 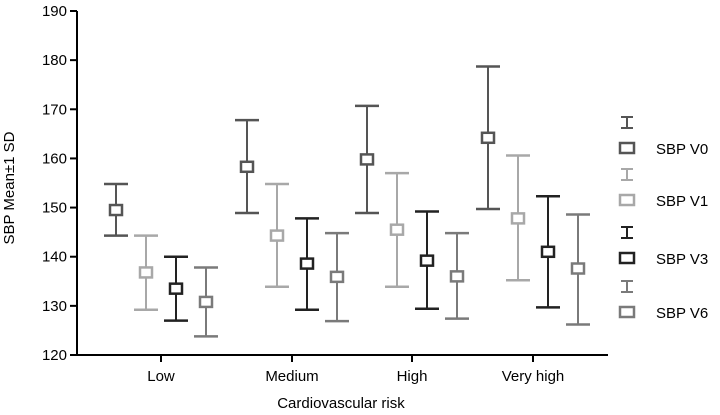 What do you see at coordinates (54, 208) in the screenshot?
I see `y-tick-label: 150` at bounding box center [54, 208].